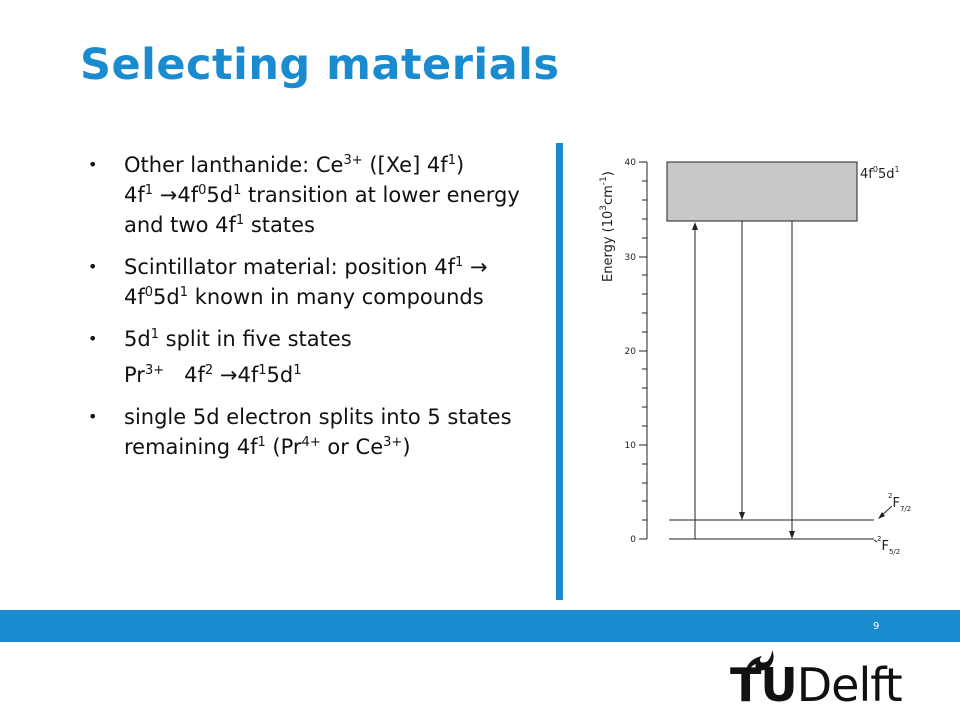  What do you see at coordinates (320, 65) in the screenshot?
I see `slide-title: Selecting materials` at bounding box center [320, 65].